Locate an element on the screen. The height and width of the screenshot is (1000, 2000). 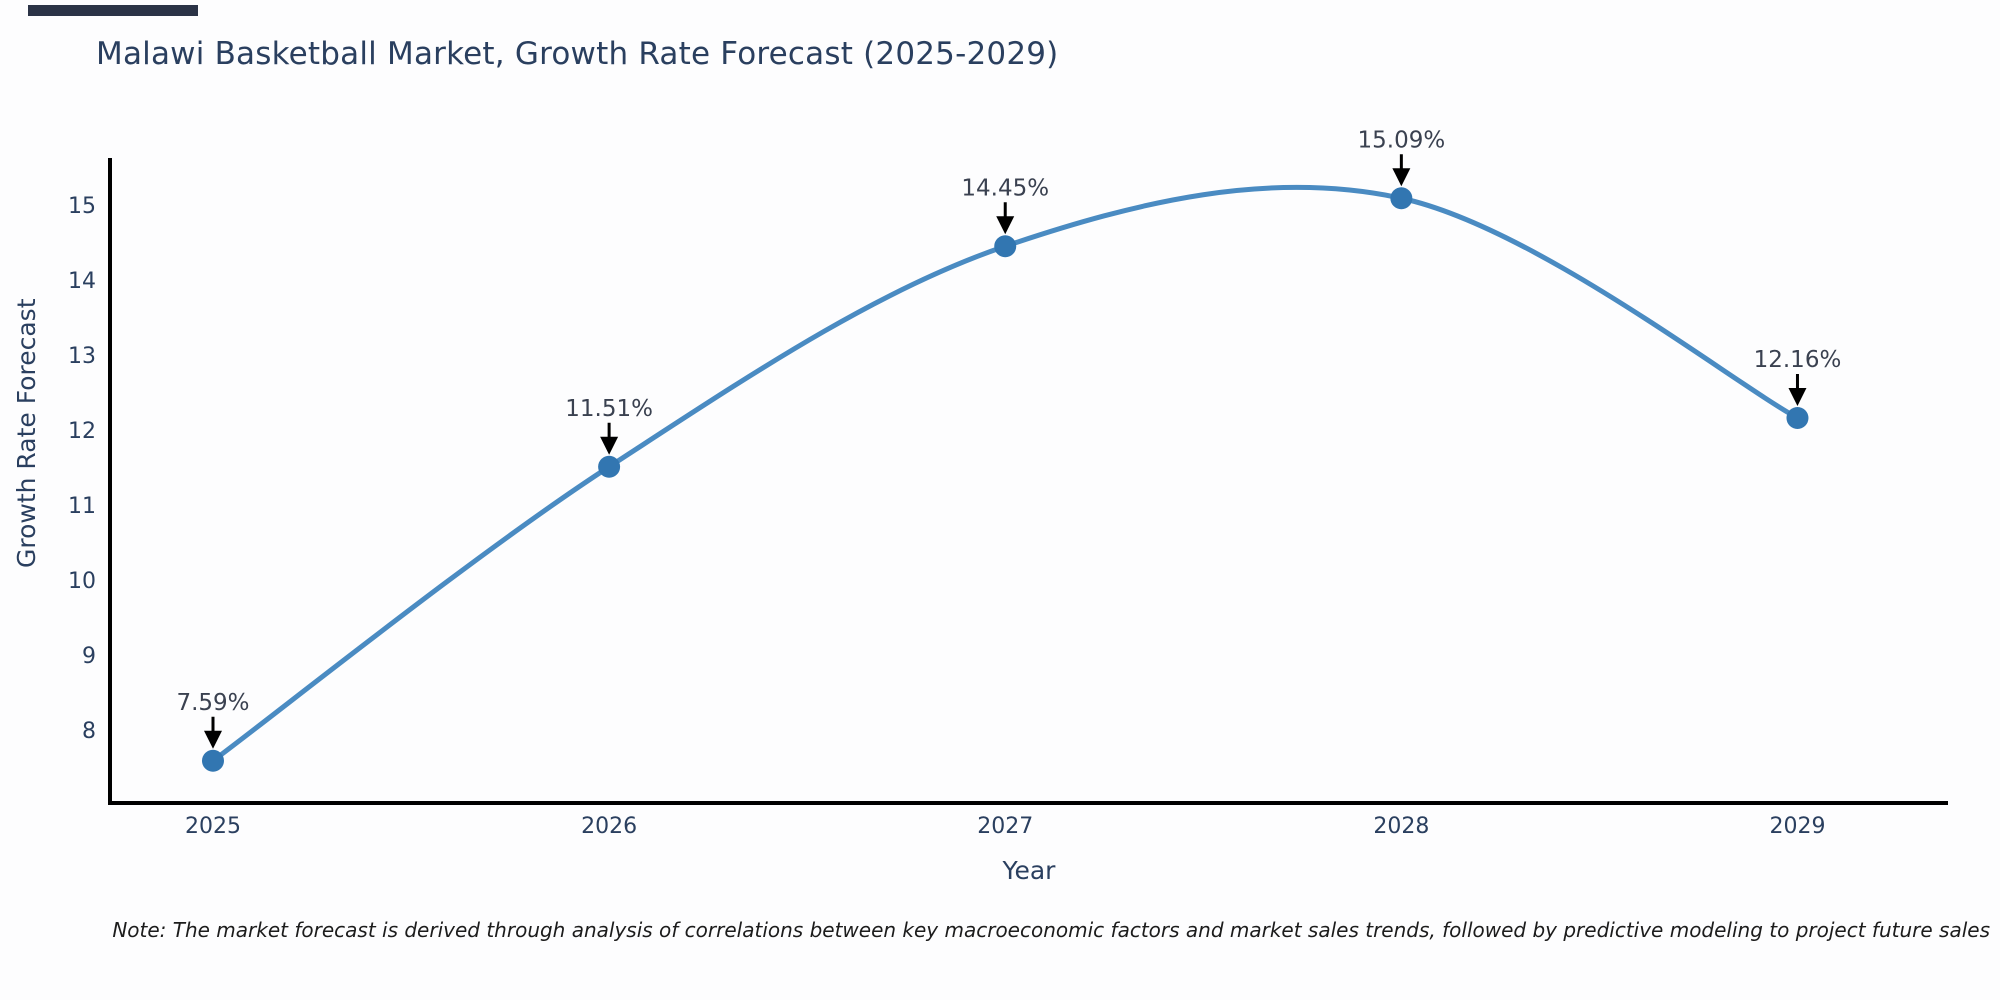
y-tick-label: 10 is located at coordinates (82, 581).